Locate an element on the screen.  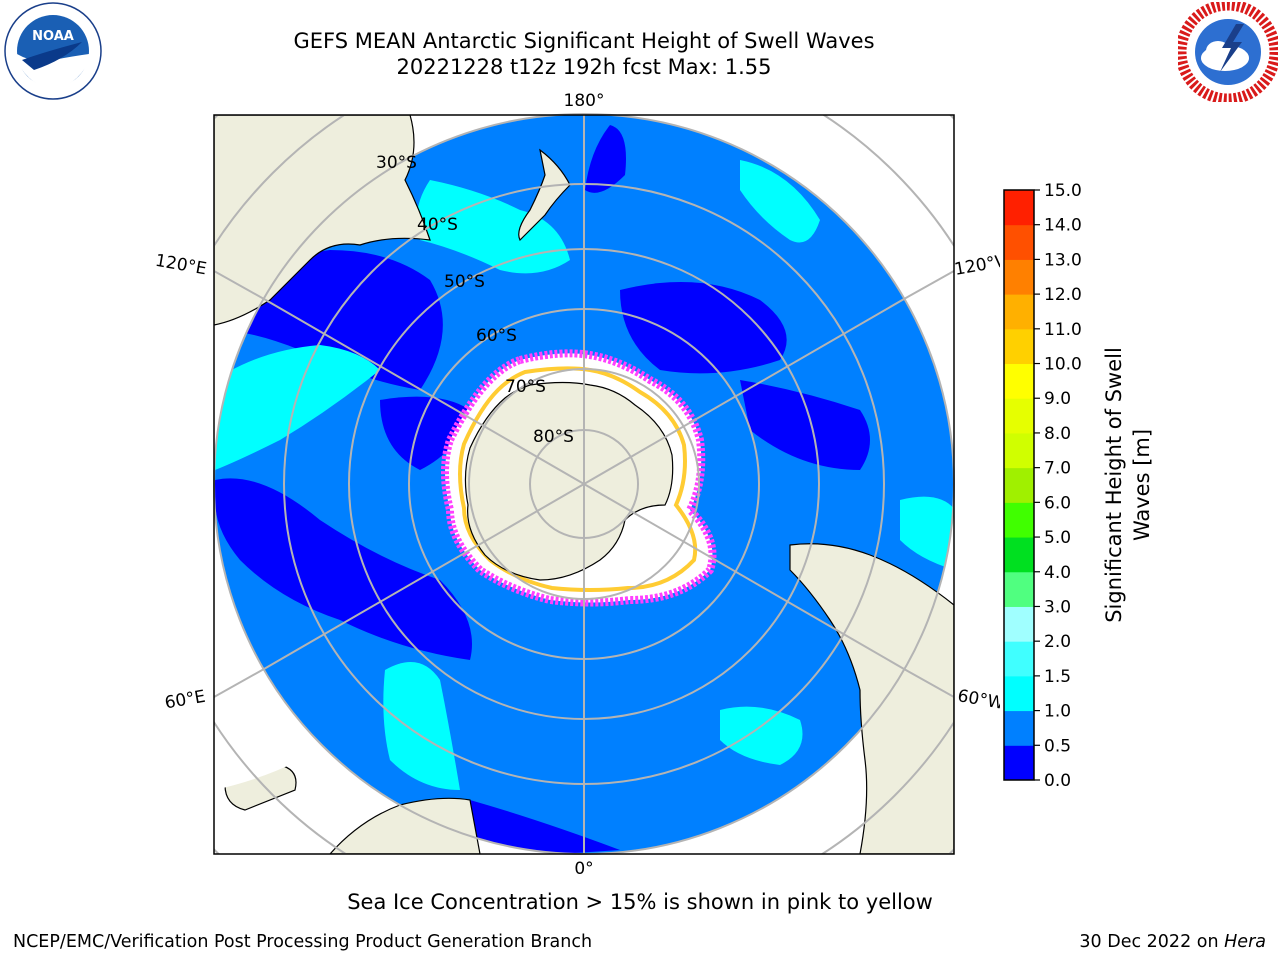
footer-date: 30 Dec 2022 on is located at coordinates (1149, 942).